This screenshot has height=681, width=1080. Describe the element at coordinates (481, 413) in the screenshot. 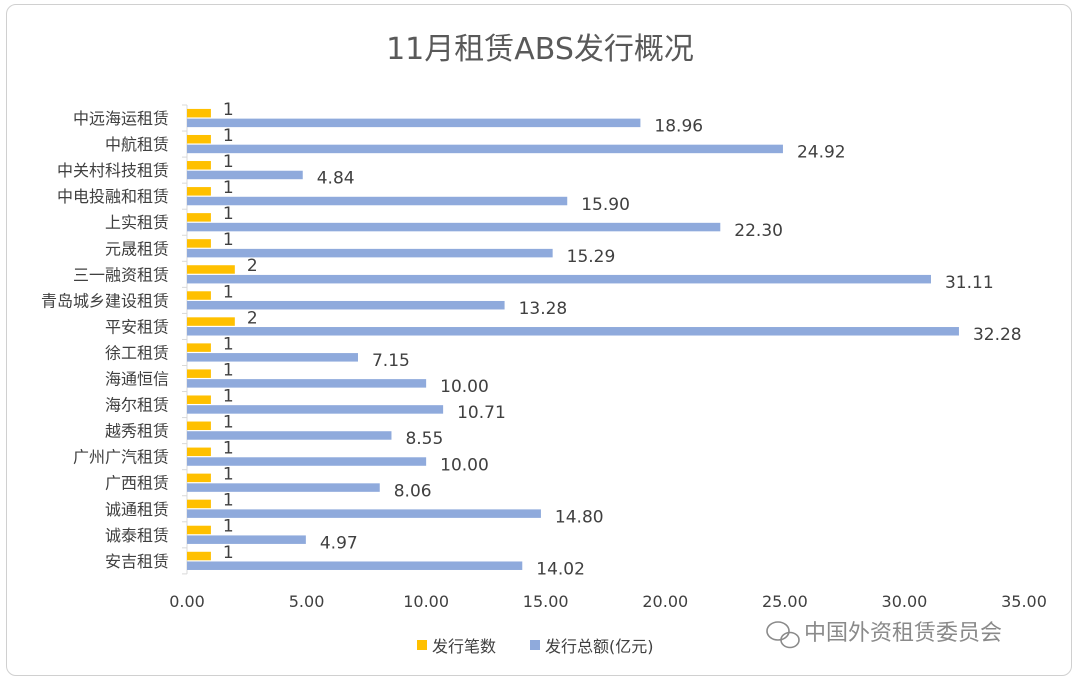

I see `data-label-amount: 10.71` at that location.